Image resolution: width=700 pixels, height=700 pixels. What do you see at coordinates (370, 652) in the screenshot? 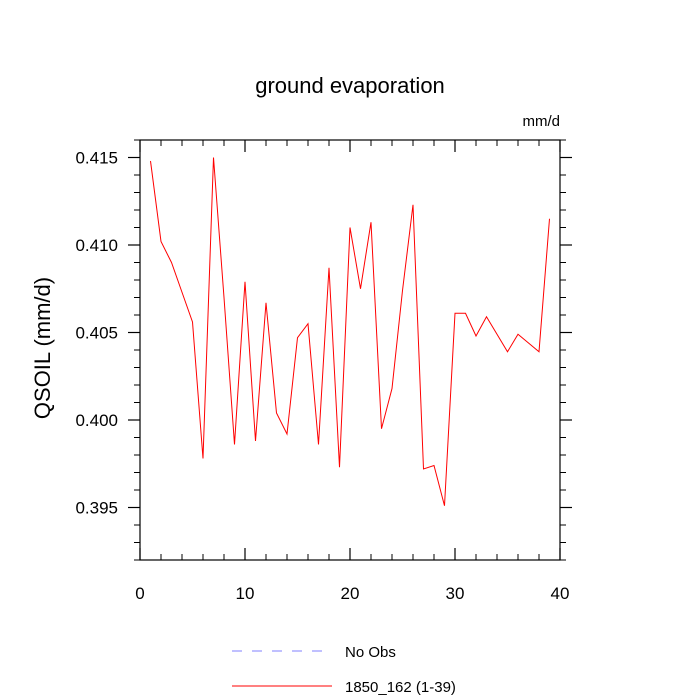
I see `legend-no-obs-label: No Obs` at bounding box center [370, 652].